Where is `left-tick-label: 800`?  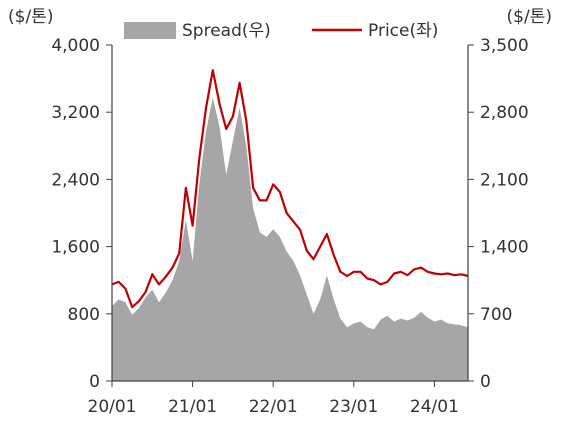 left-tick-label: 800 is located at coordinates (84, 315).